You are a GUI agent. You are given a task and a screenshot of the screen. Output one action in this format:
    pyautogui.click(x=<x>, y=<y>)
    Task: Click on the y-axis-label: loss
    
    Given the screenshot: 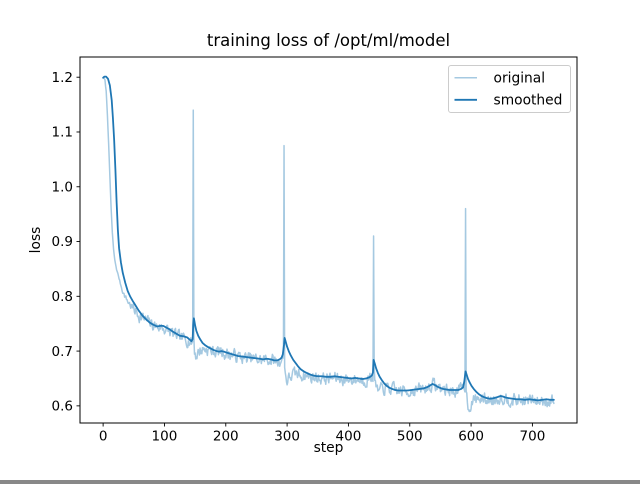 What is the action you would take?
    pyautogui.click(x=36, y=240)
    